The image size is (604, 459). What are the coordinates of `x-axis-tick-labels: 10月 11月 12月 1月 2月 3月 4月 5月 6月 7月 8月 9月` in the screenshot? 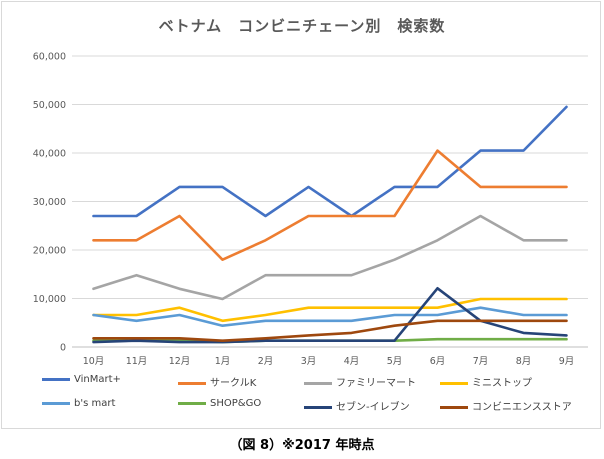 It's located at (329, 361).